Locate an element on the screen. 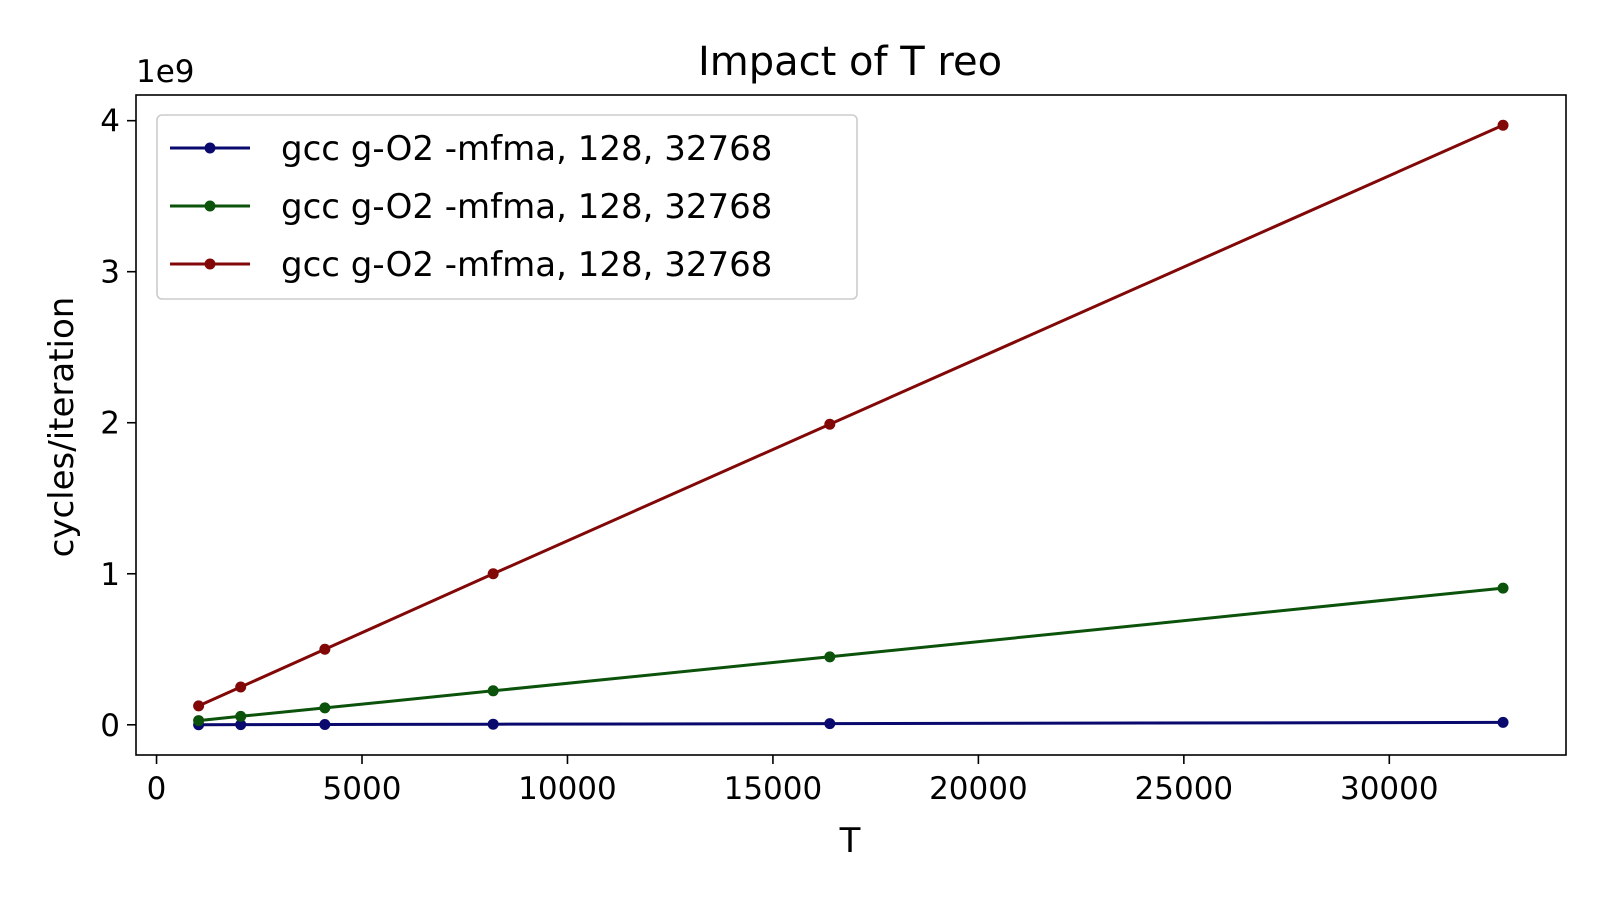  x-axis-label: T is located at coordinates (850, 841).